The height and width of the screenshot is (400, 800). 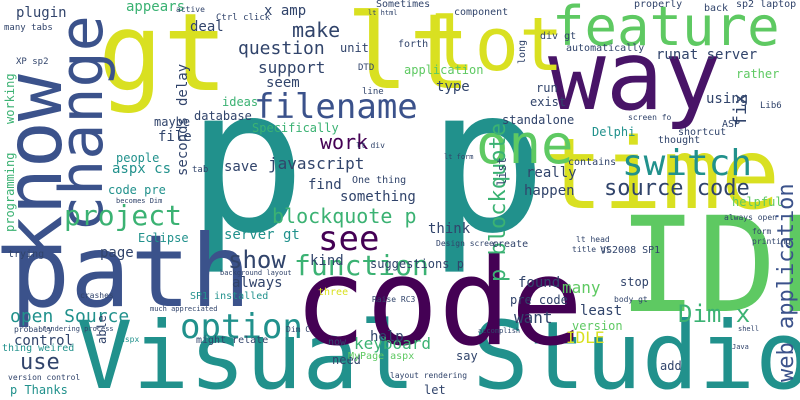 I want to click on word-open-source: open Source, so click(x=70, y=316).